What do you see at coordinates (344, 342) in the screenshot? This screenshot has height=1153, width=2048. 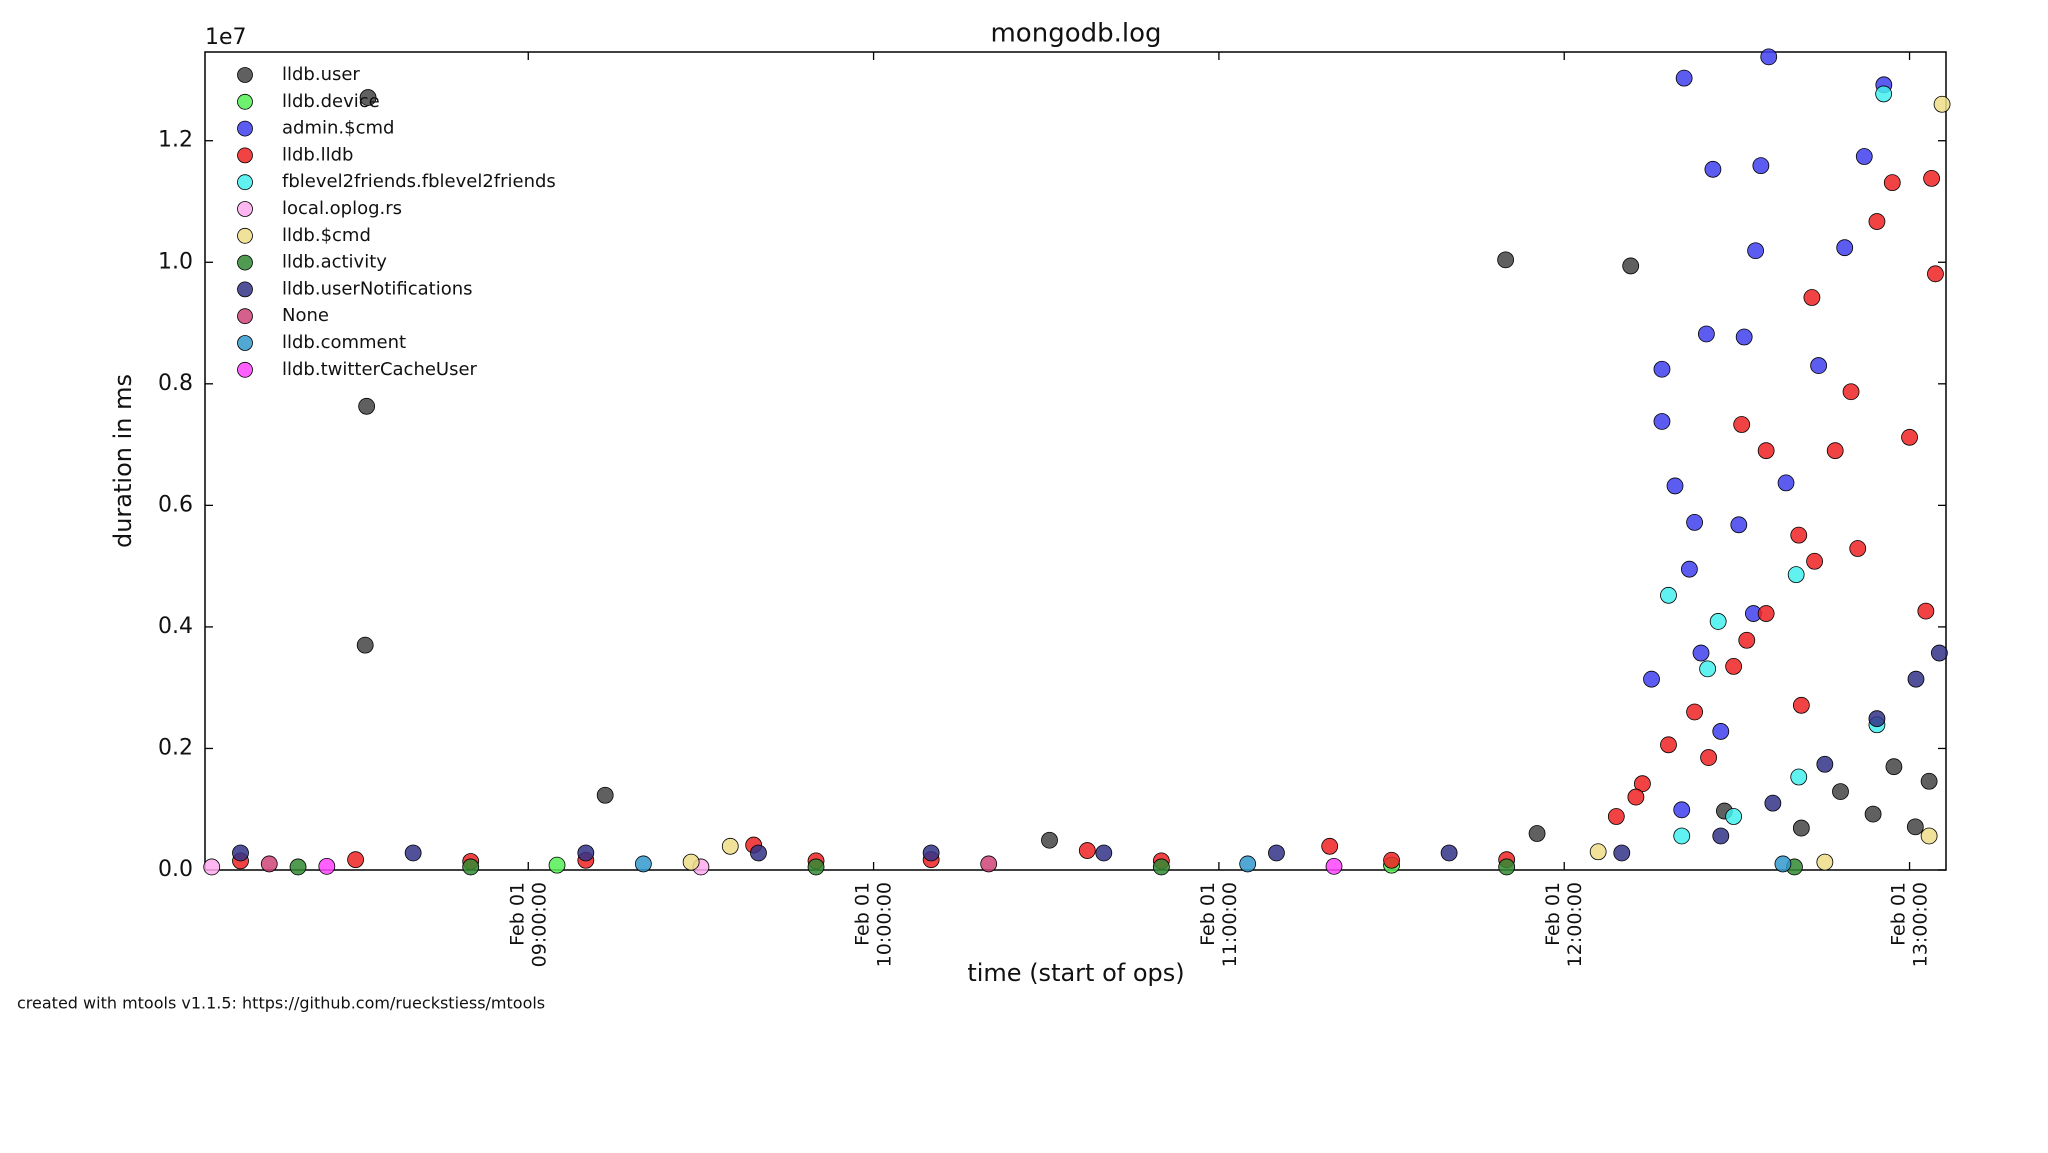 I see `legend-label: lldb.comment` at bounding box center [344, 342].